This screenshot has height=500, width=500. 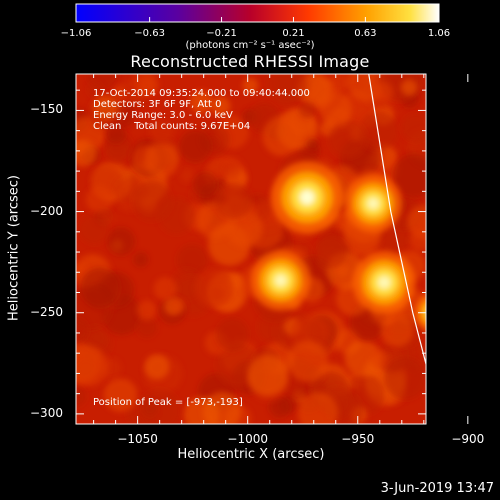 What do you see at coordinates (221, 33) in the screenshot?
I see `colorbar-tick-label: −0.21` at bounding box center [221, 33].